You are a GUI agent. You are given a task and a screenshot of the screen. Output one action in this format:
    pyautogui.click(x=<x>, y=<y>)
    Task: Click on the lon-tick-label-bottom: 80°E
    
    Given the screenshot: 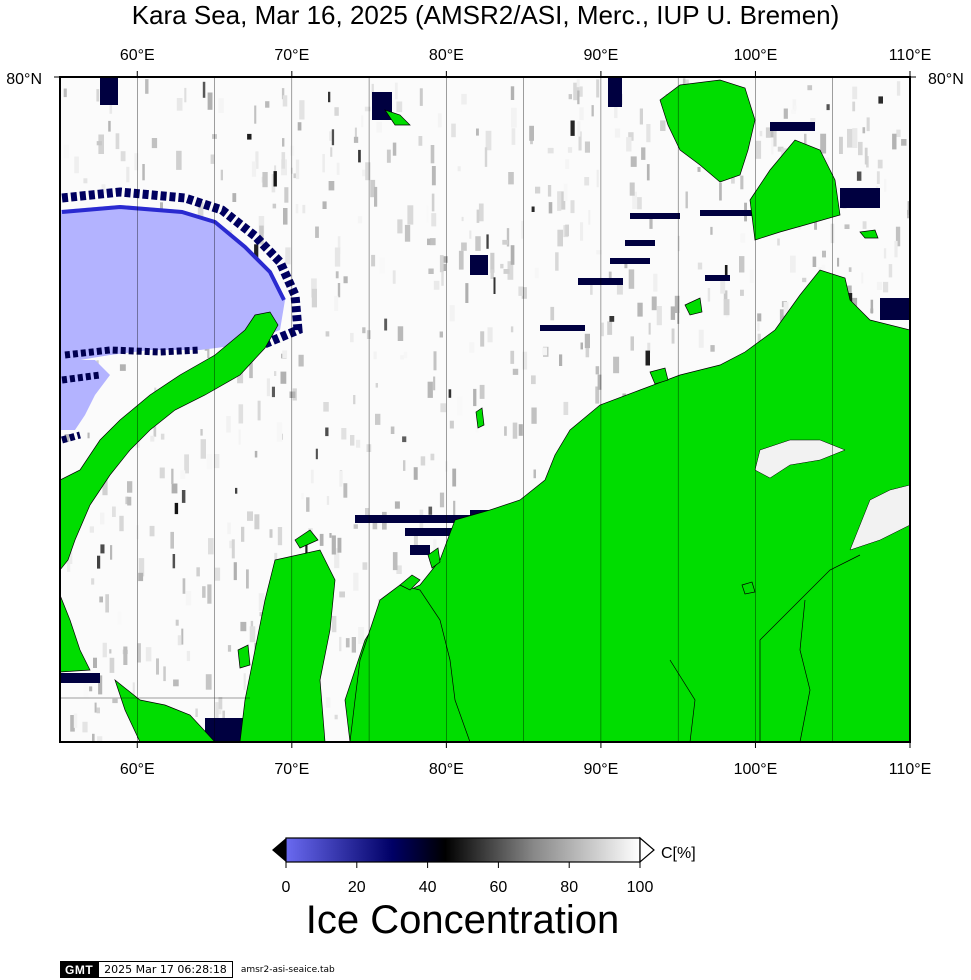 What is the action you would take?
    pyautogui.click(x=446, y=769)
    